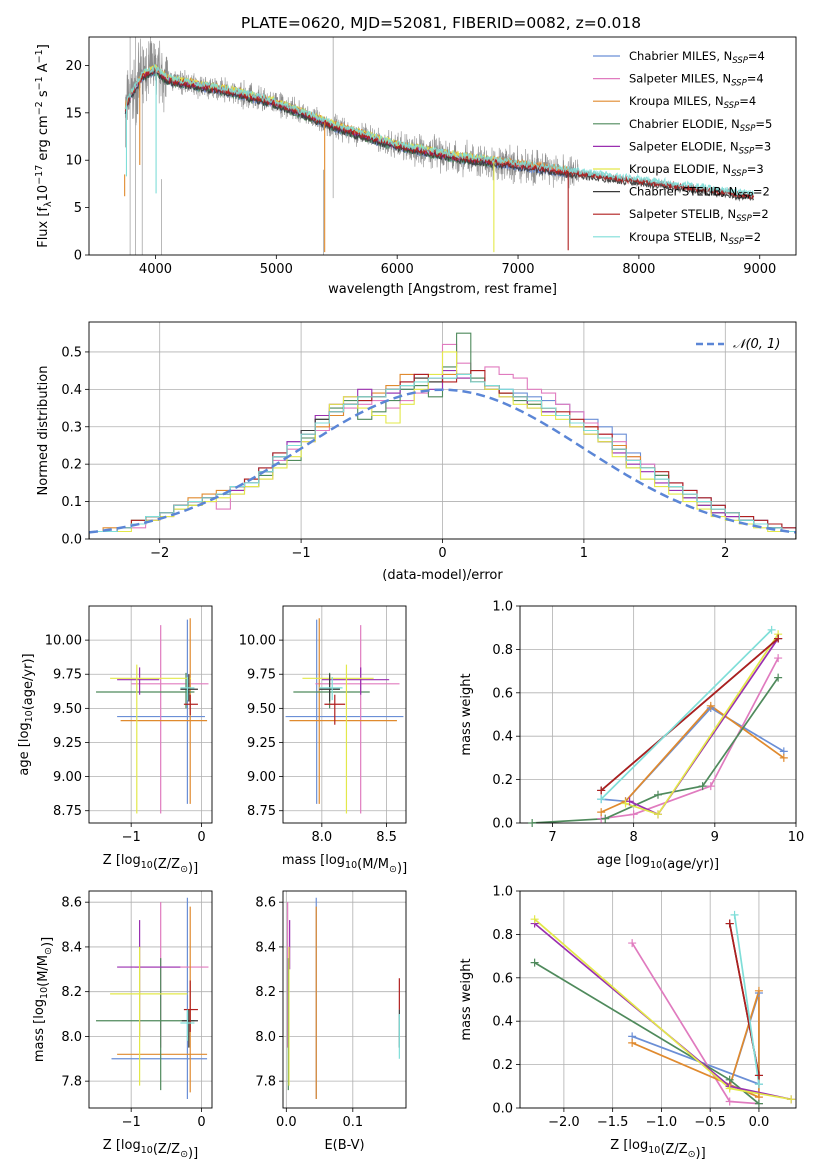 The width and height of the screenshot is (819, 1170). What do you see at coordinates (344, 1145) in the screenshot?
I see `mass-vs-ebv-xlabel: E(B-V)` at bounding box center [344, 1145].